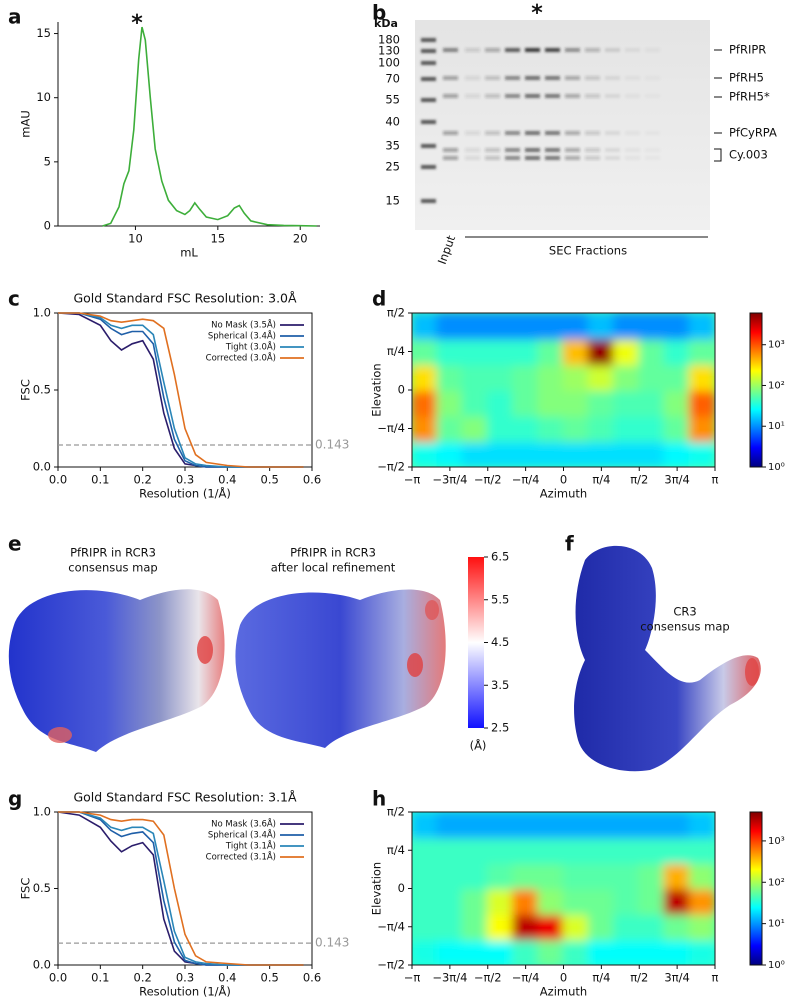  I want to click on x-tick-label: −π, so click(412, 480).